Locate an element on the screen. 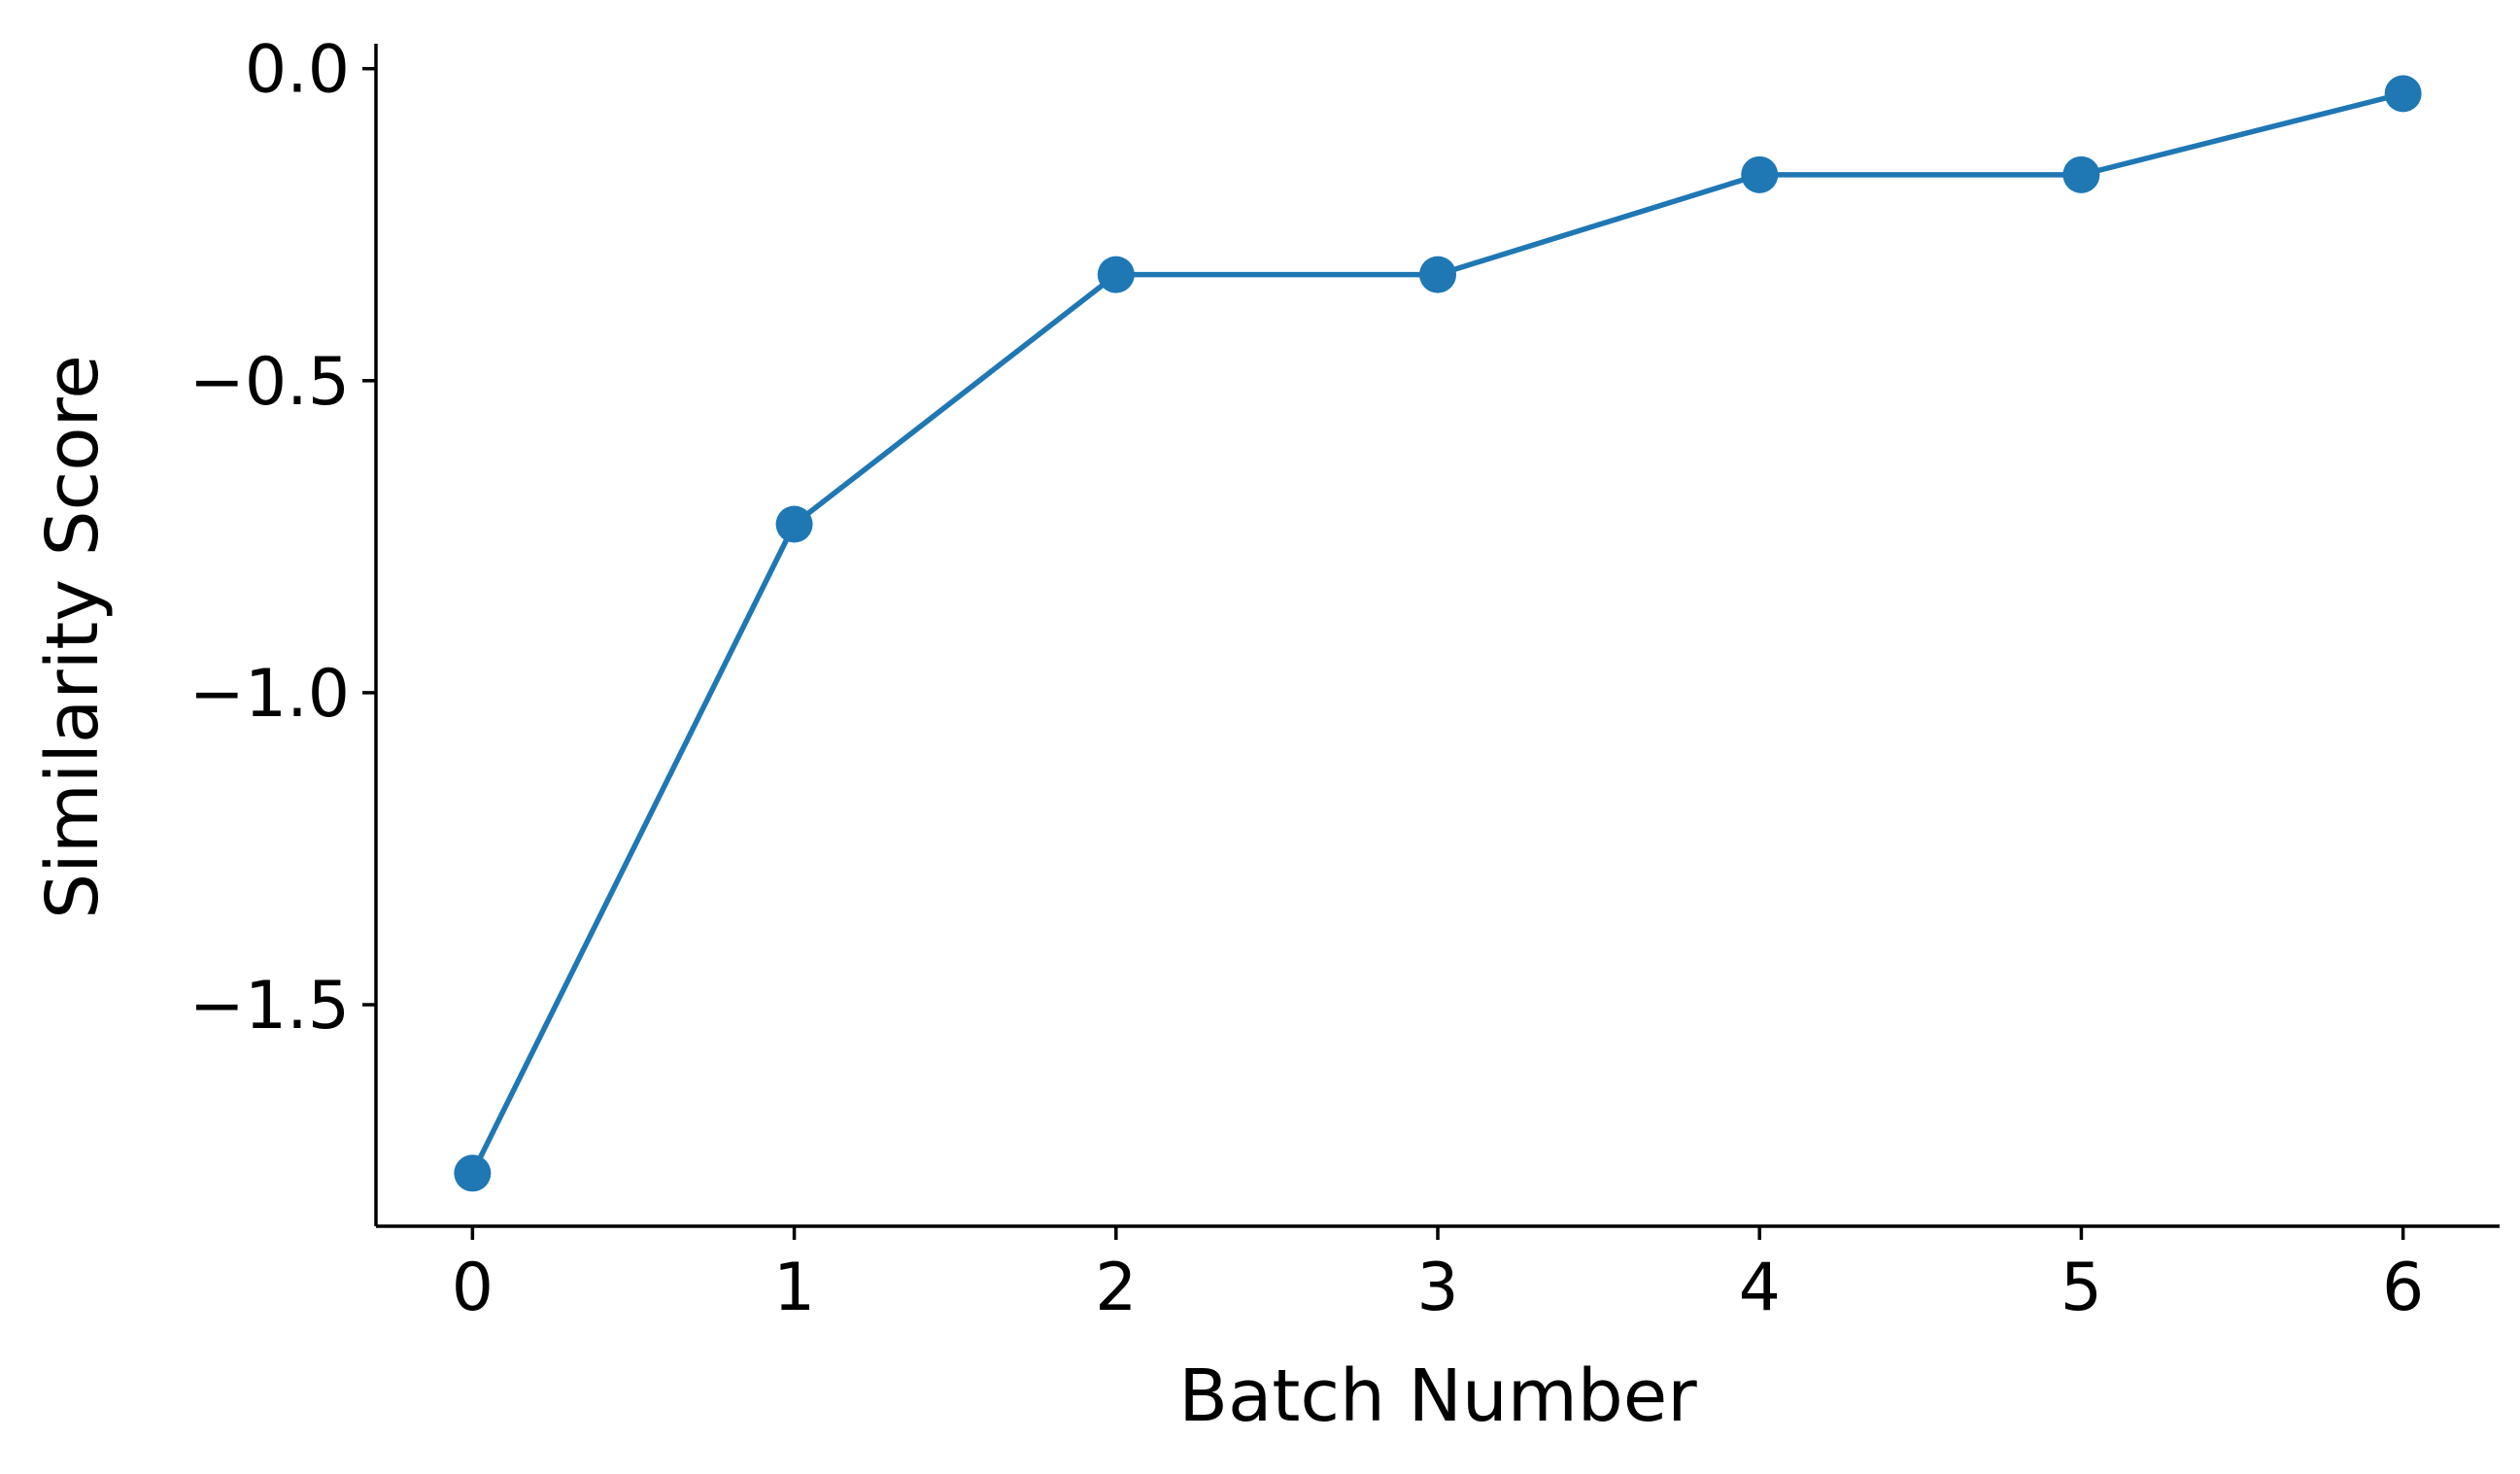  x-tick-label: 3 is located at coordinates (1437, 1288).